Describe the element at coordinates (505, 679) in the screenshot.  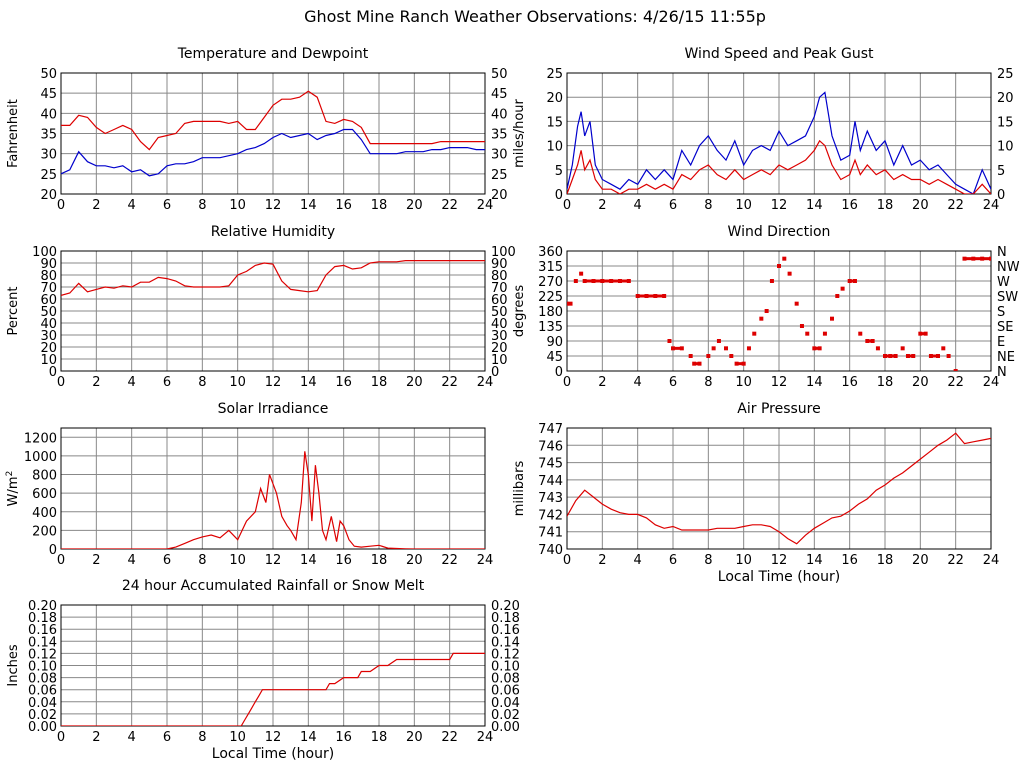
I see `rainfall-right-tick: 0.08` at that location.